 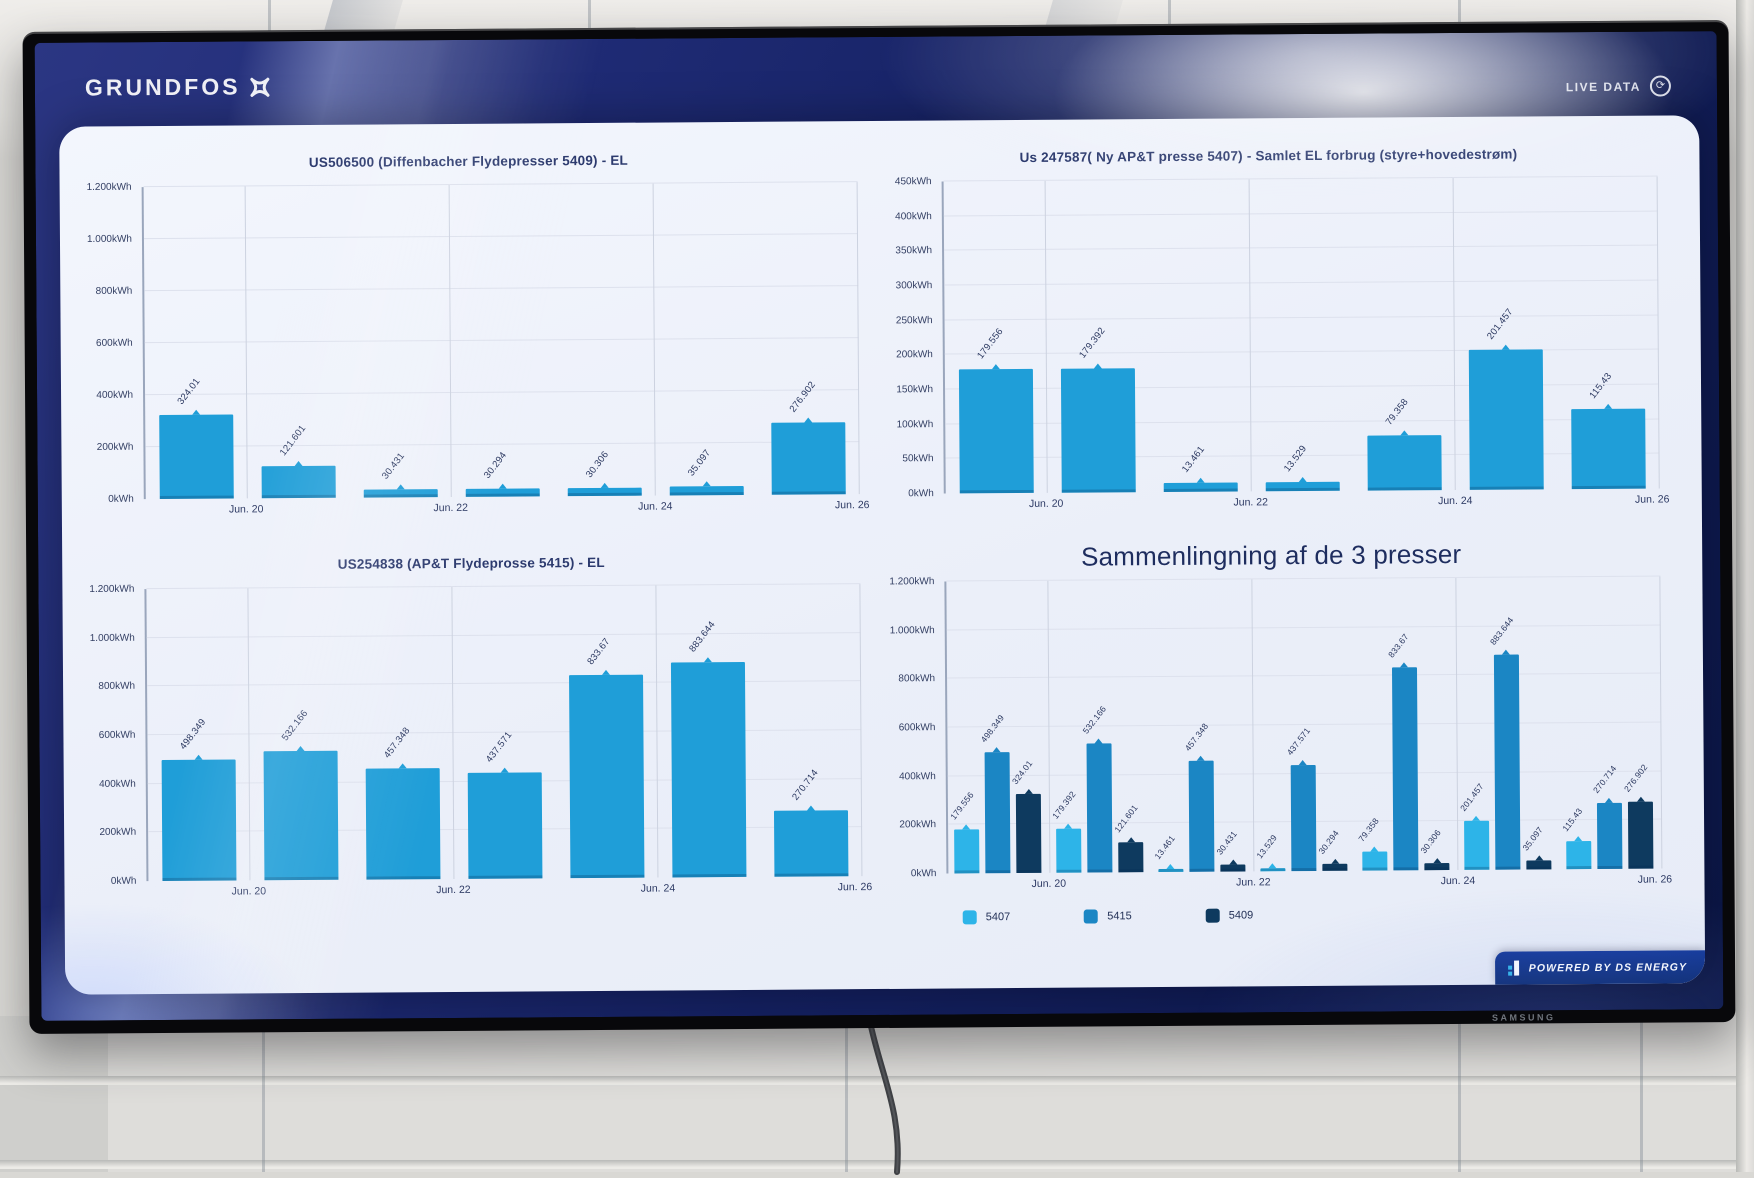 I want to click on bar-value-label: 13.461, so click(x=1194, y=459).